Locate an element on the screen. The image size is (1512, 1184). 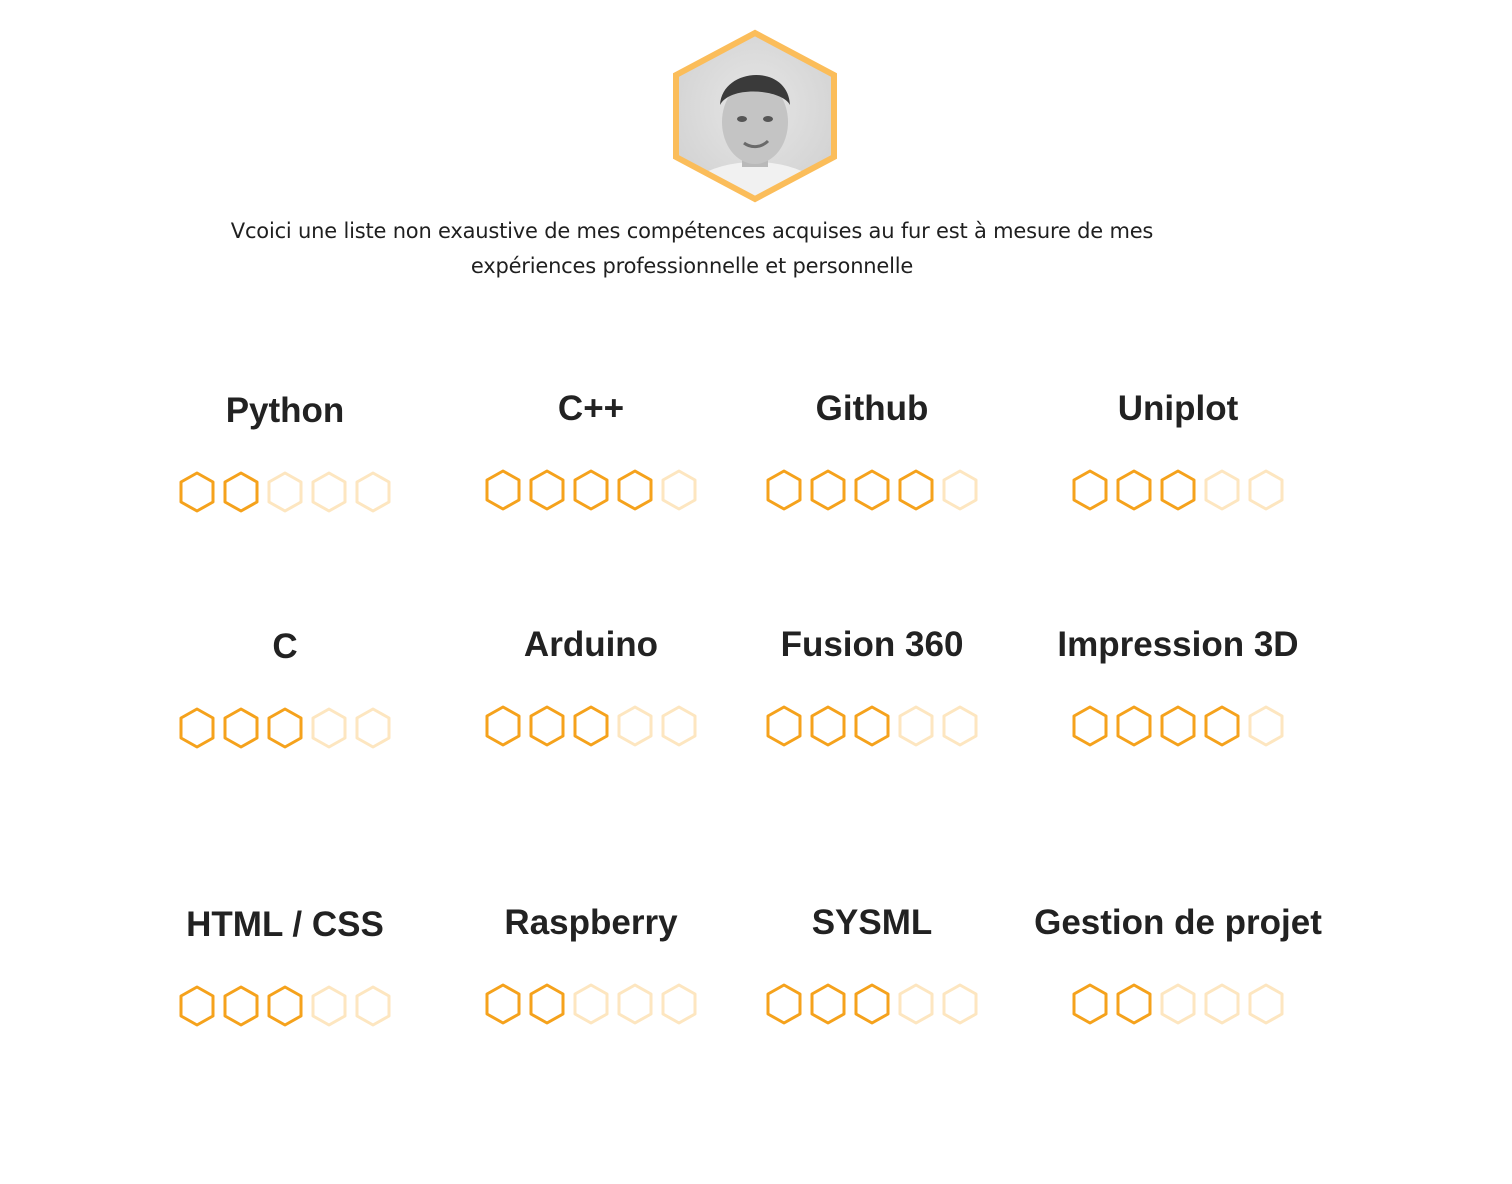
skill-fusion-360: Fusion 360 is located at coordinates (872, 686).